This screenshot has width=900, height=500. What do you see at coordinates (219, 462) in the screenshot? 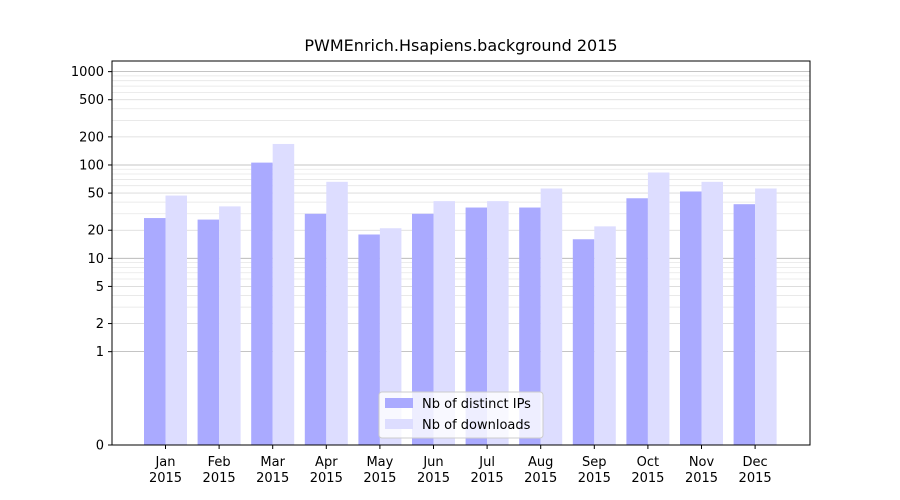
I see `x-tick-label-month: Feb` at bounding box center [219, 462].